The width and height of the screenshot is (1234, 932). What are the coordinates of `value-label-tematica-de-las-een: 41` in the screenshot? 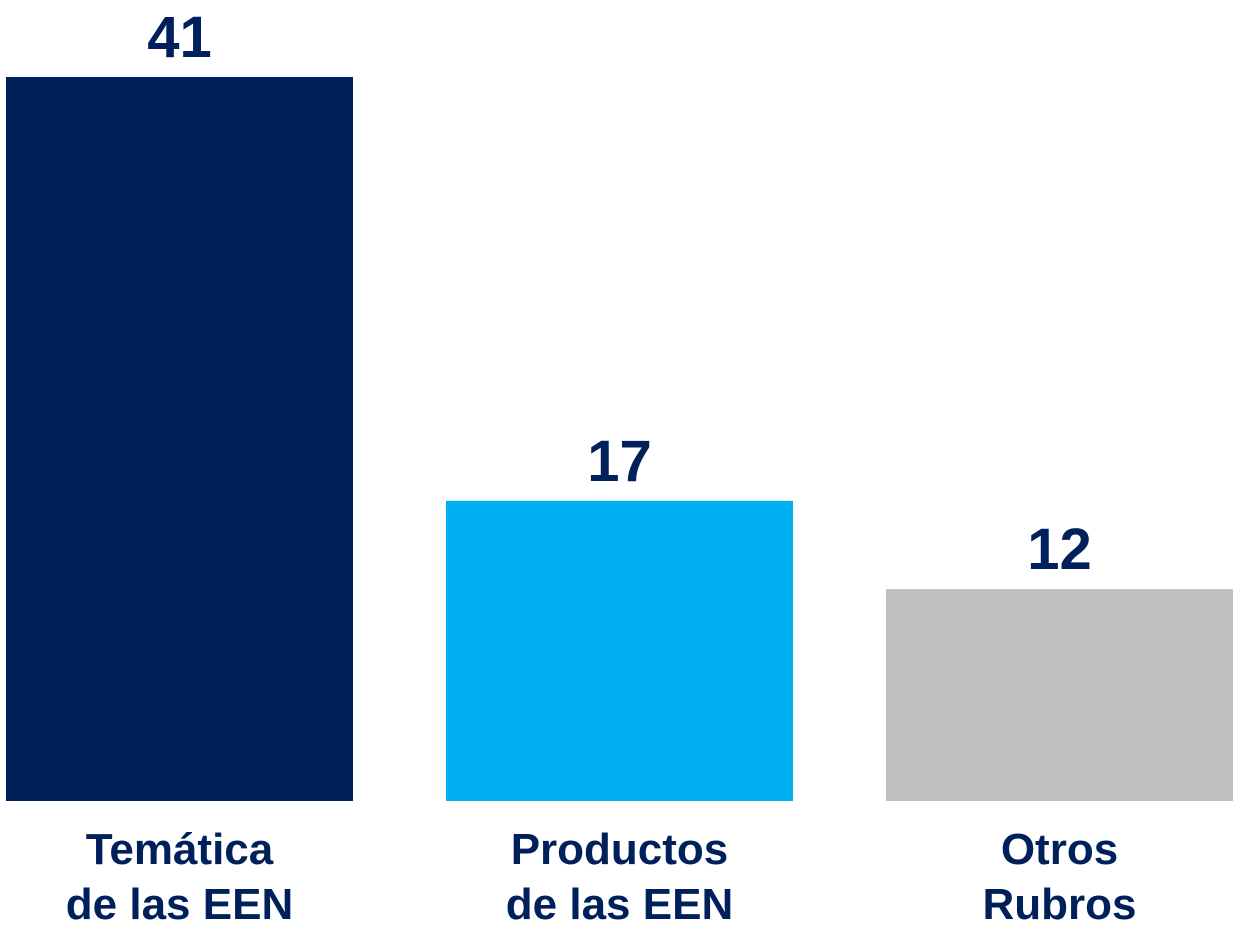 It's located at (179, 37).